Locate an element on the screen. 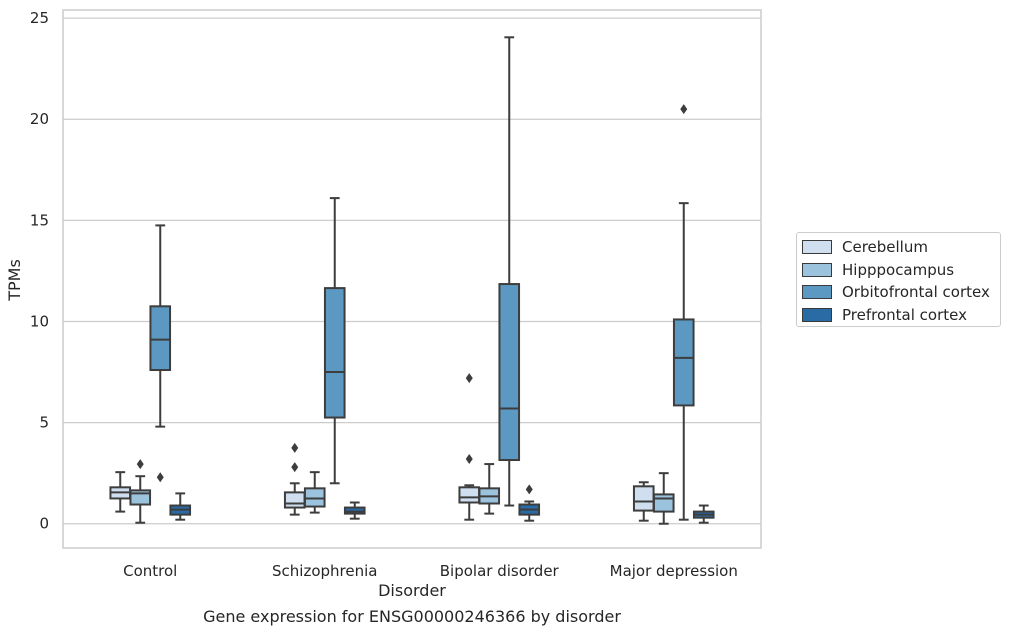  x-tick-label: Schizophrenia is located at coordinates (324, 571).